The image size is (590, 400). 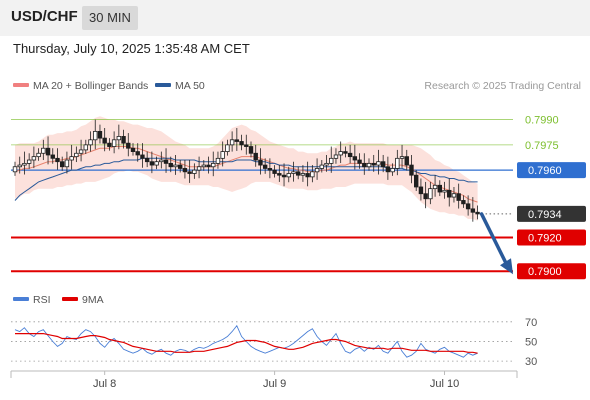 What do you see at coordinates (496, 243) in the screenshot?
I see `projection` at bounding box center [496, 243].